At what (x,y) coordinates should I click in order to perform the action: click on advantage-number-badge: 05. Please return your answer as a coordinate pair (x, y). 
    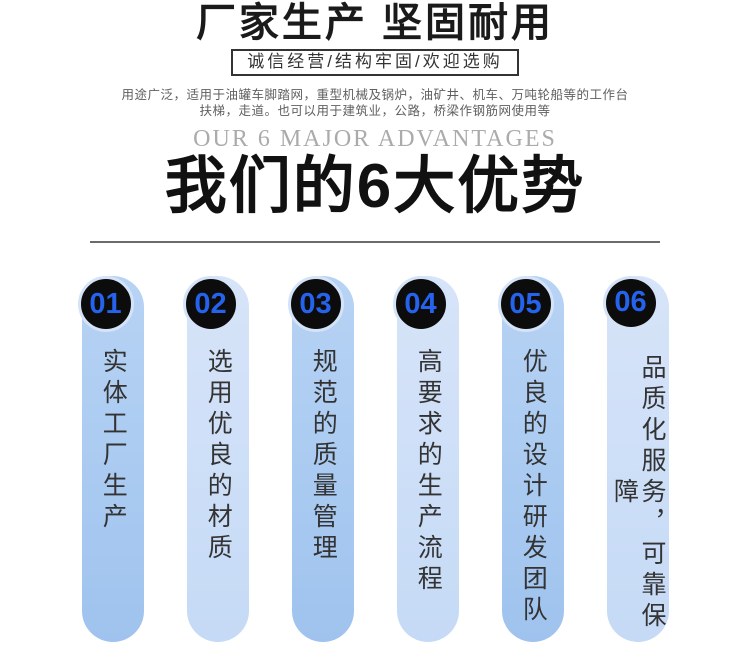
    Looking at the image, I should click on (525, 304).